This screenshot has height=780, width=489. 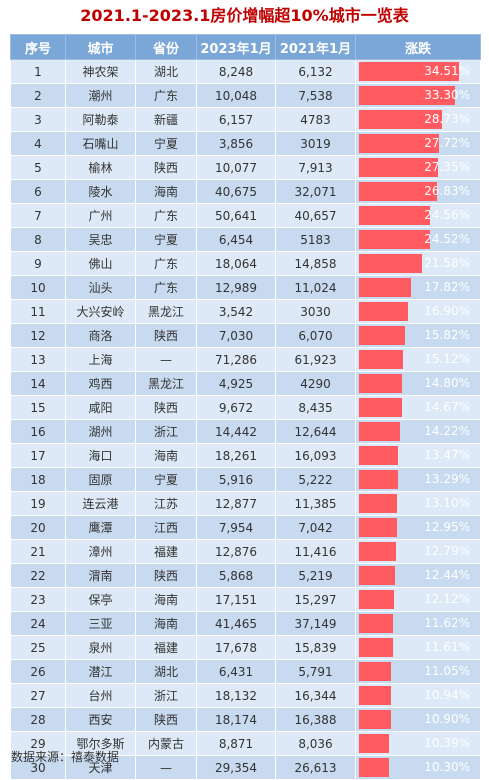 What do you see at coordinates (100, 551) in the screenshot?
I see `cell-city: 漳州` at bounding box center [100, 551].